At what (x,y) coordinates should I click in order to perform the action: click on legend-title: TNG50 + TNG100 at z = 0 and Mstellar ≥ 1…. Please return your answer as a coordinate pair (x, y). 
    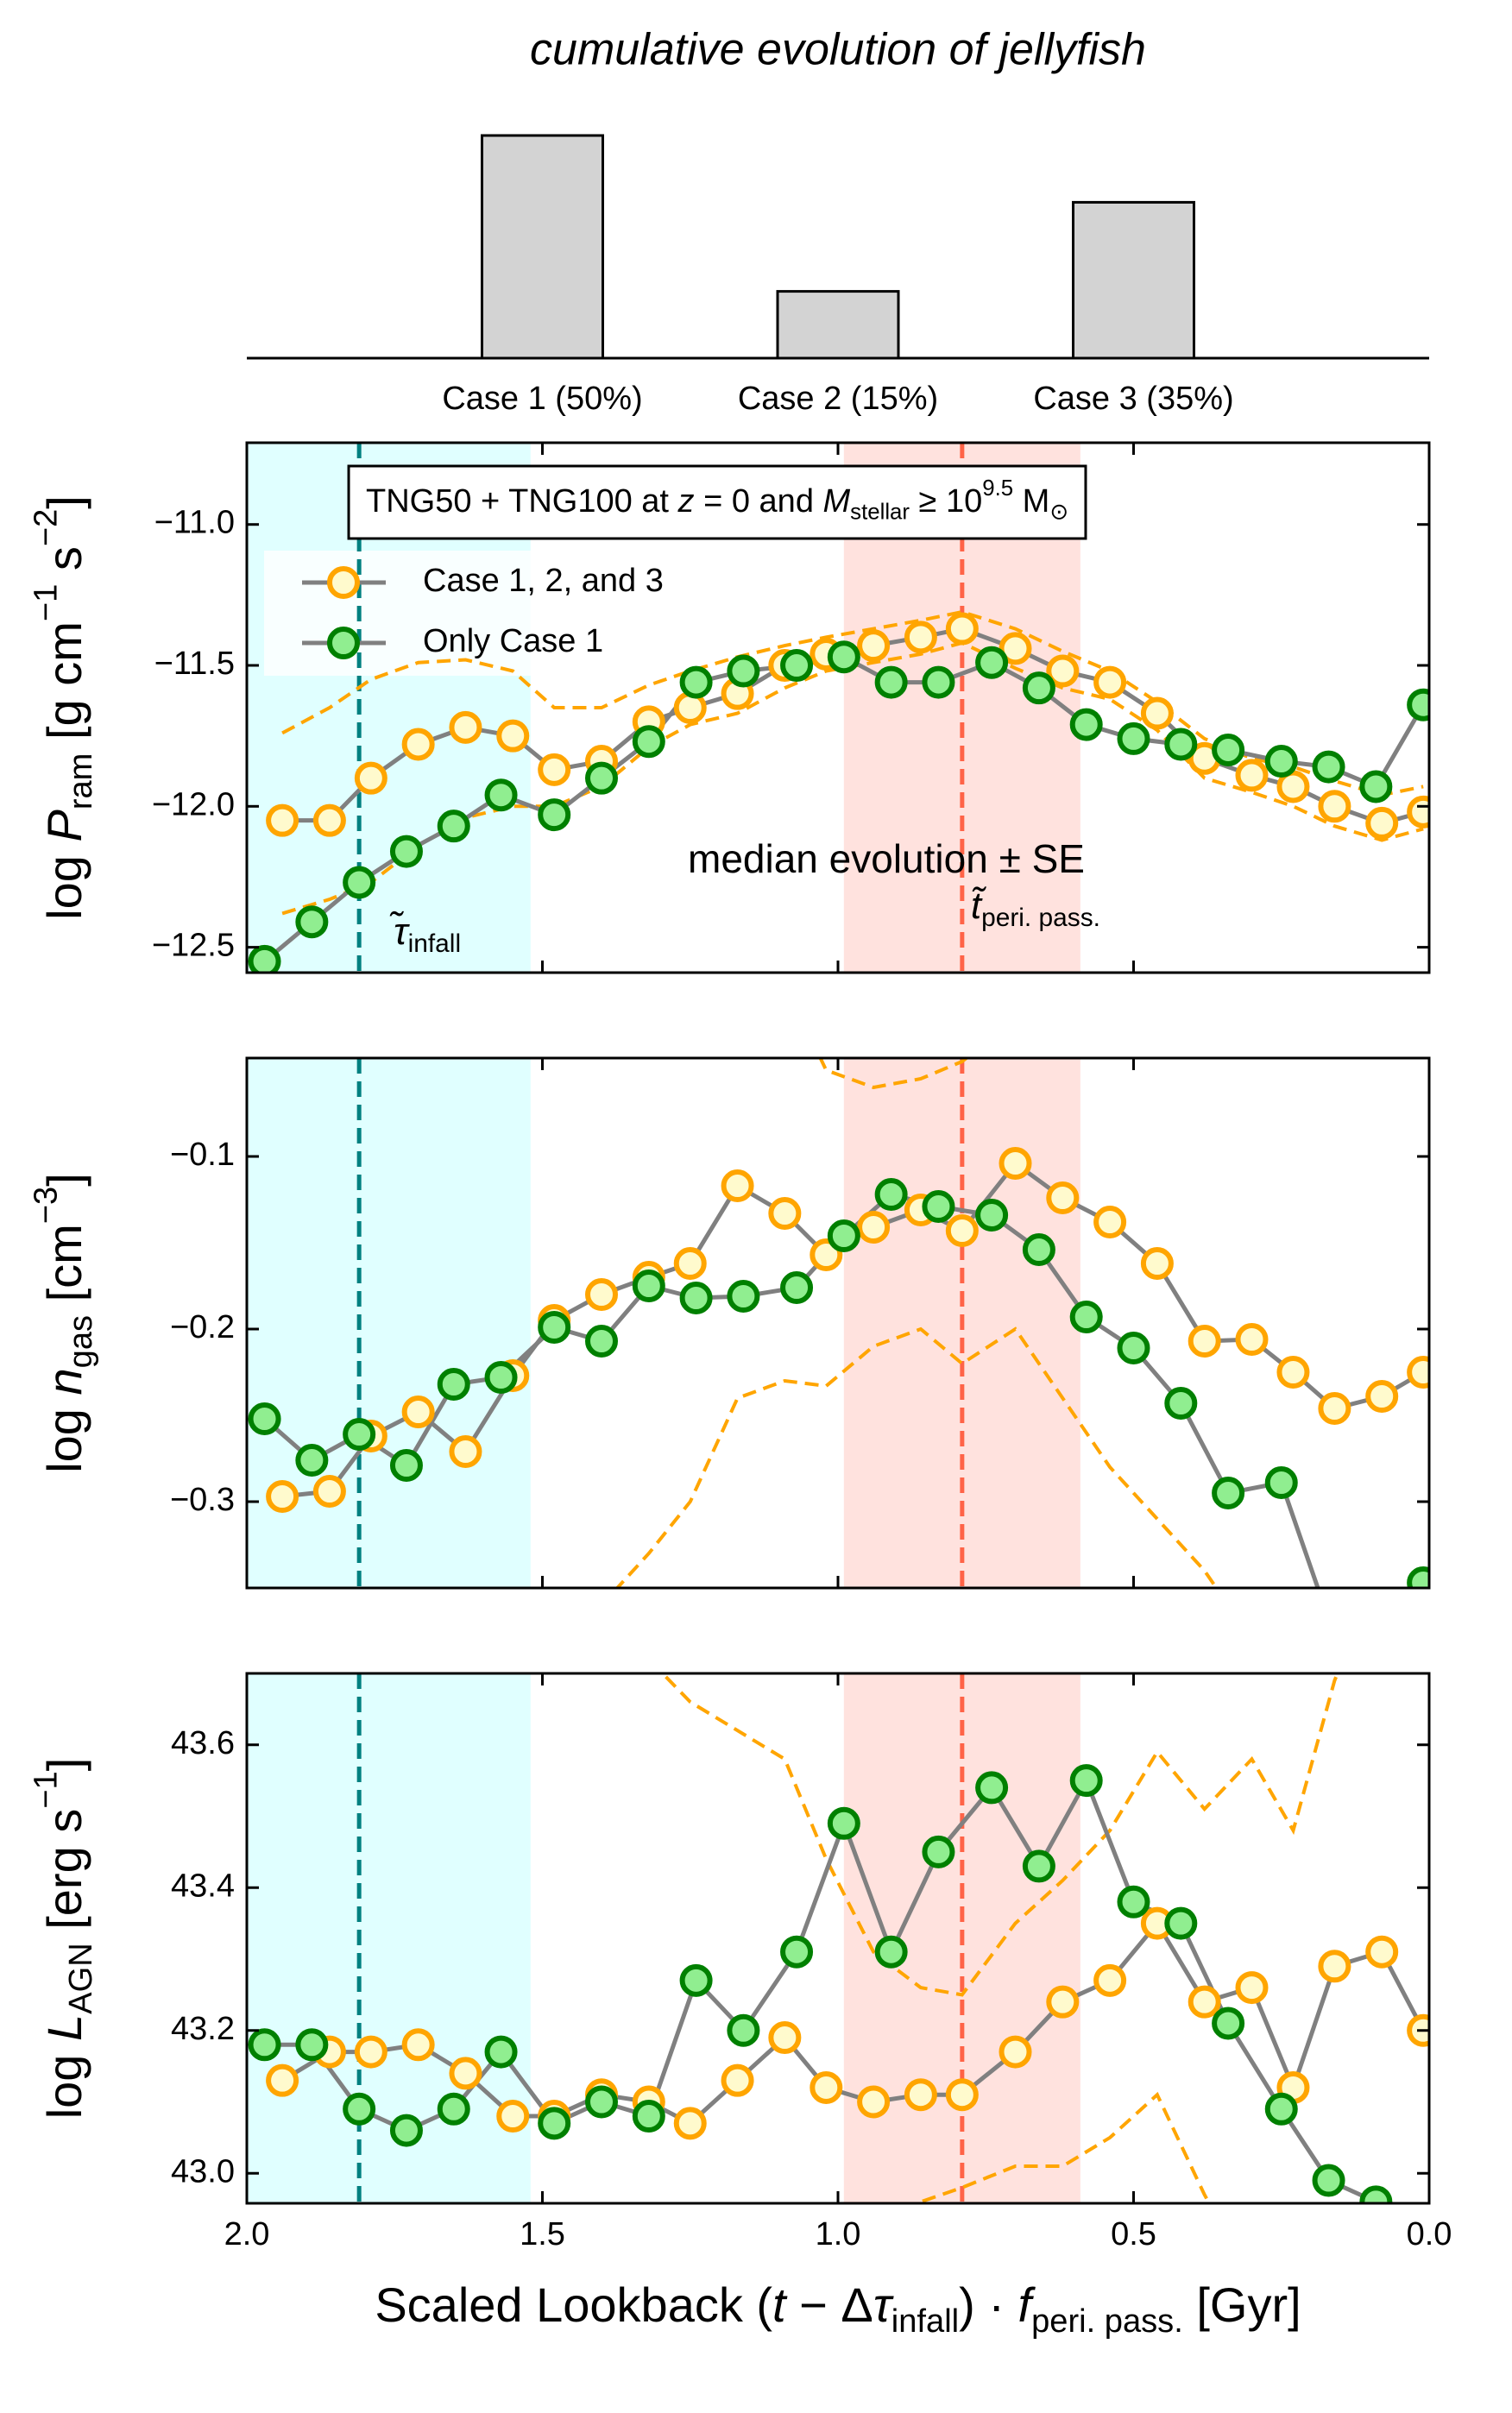
    Looking at the image, I should click on (717, 500).